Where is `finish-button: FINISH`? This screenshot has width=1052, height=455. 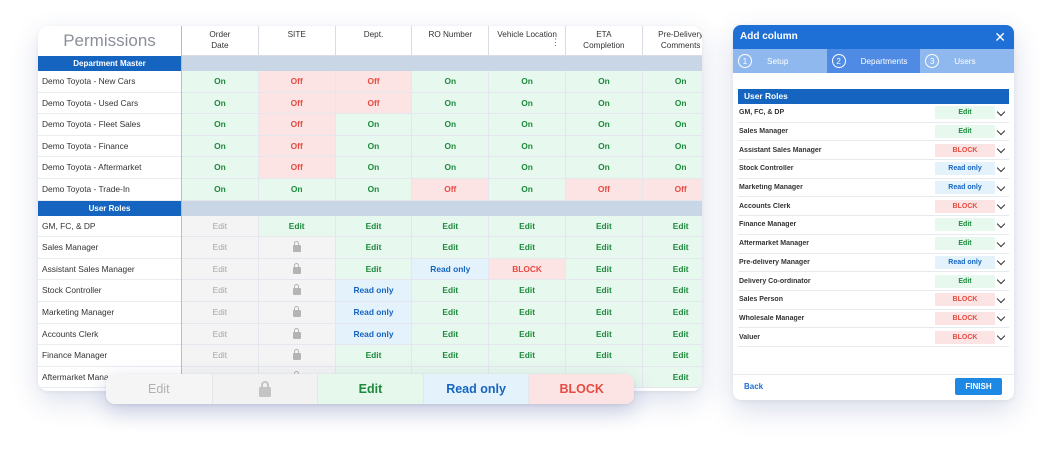
finish-button: FINISH is located at coordinates (978, 386).